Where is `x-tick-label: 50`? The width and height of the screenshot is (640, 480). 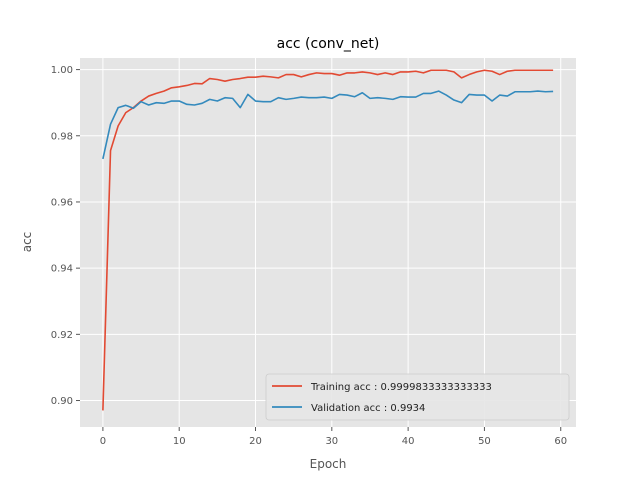 x-tick-label: 50 is located at coordinates (484, 441).